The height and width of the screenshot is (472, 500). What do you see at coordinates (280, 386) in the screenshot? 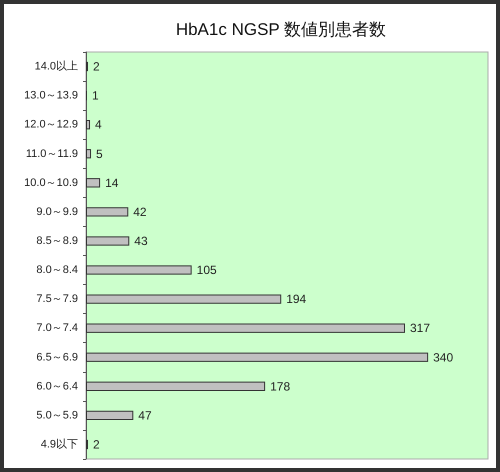
I see `data-label: 178` at bounding box center [280, 386].